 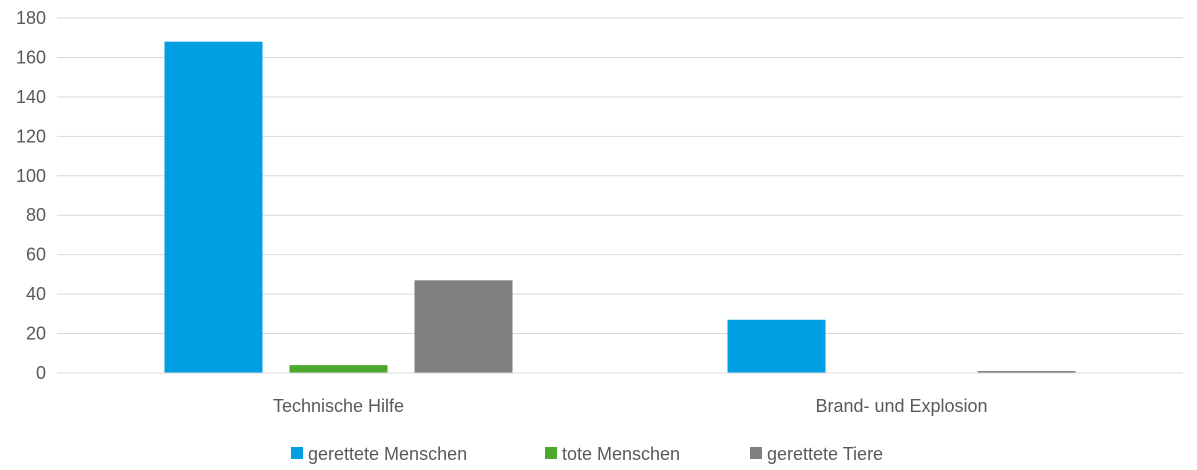 I want to click on y-axis-tick-labels: 0 20 40 60 80 100 120 140 160 180, so click(x=31, y=195).